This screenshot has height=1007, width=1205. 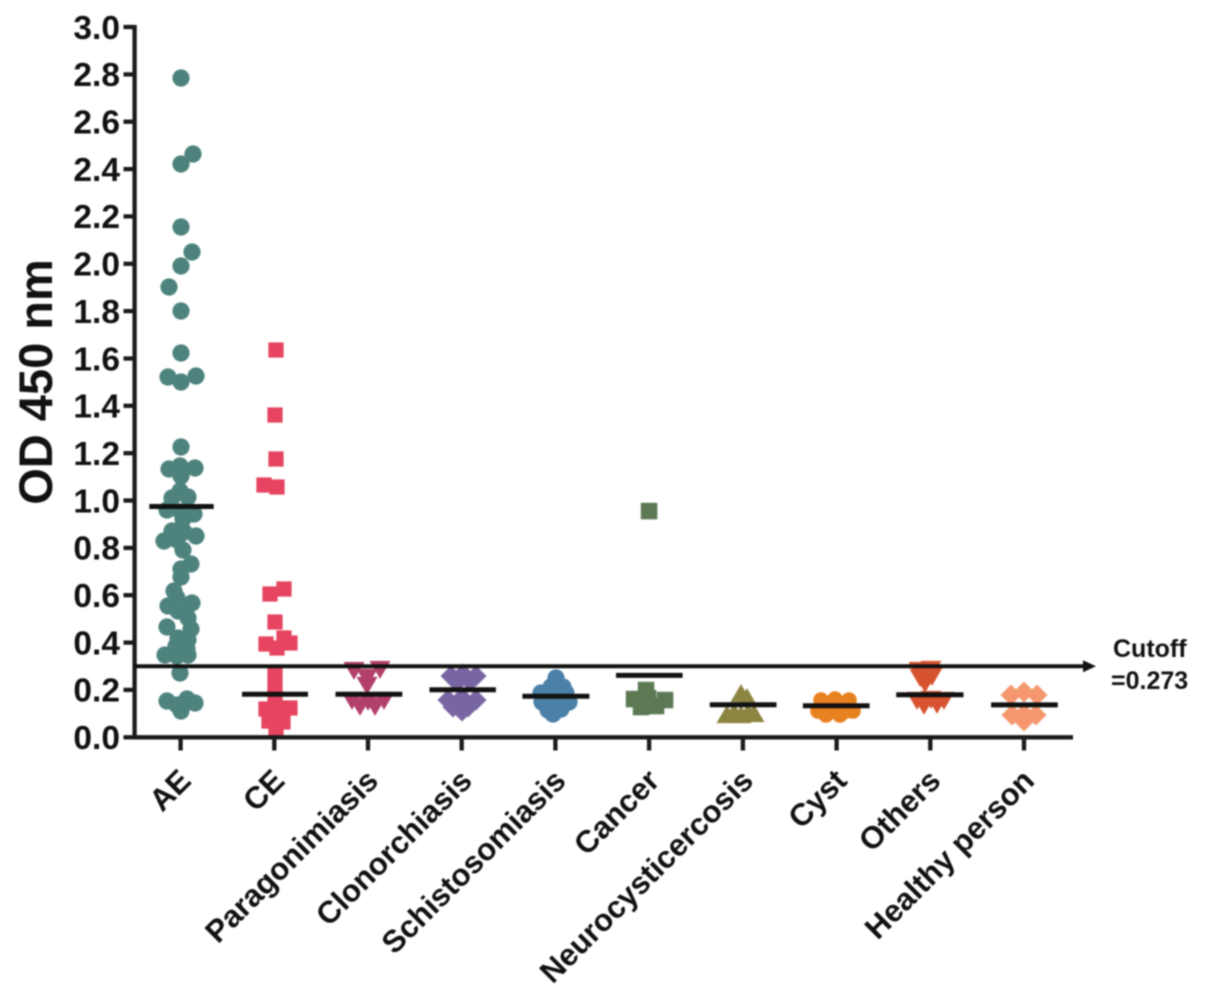 What do you see at coordinates (96, 691) in the screenshot?
I see `svg-text: 0.2` at bounding box center [96, 691].